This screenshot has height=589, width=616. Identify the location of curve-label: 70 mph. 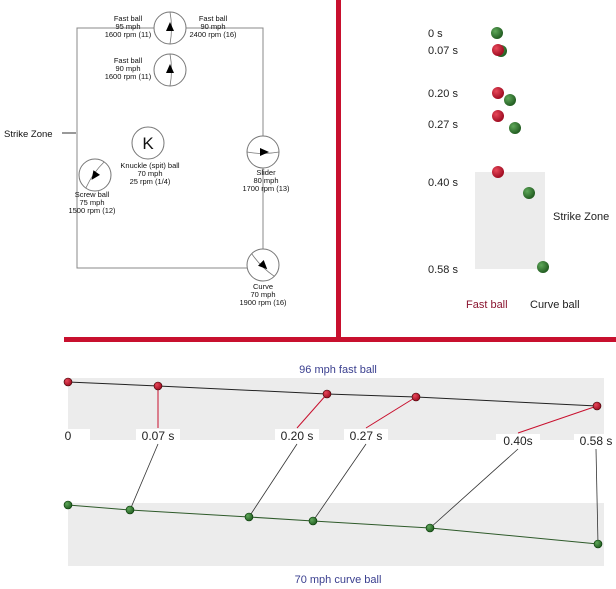
(262, 294).